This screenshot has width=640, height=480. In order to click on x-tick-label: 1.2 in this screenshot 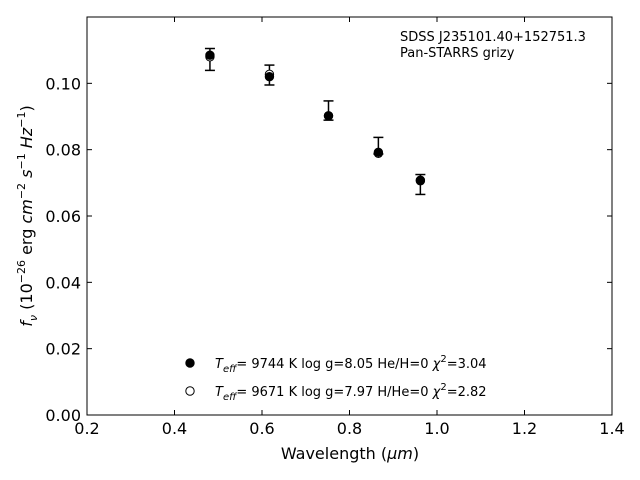, I will do `click(524, 428)`.